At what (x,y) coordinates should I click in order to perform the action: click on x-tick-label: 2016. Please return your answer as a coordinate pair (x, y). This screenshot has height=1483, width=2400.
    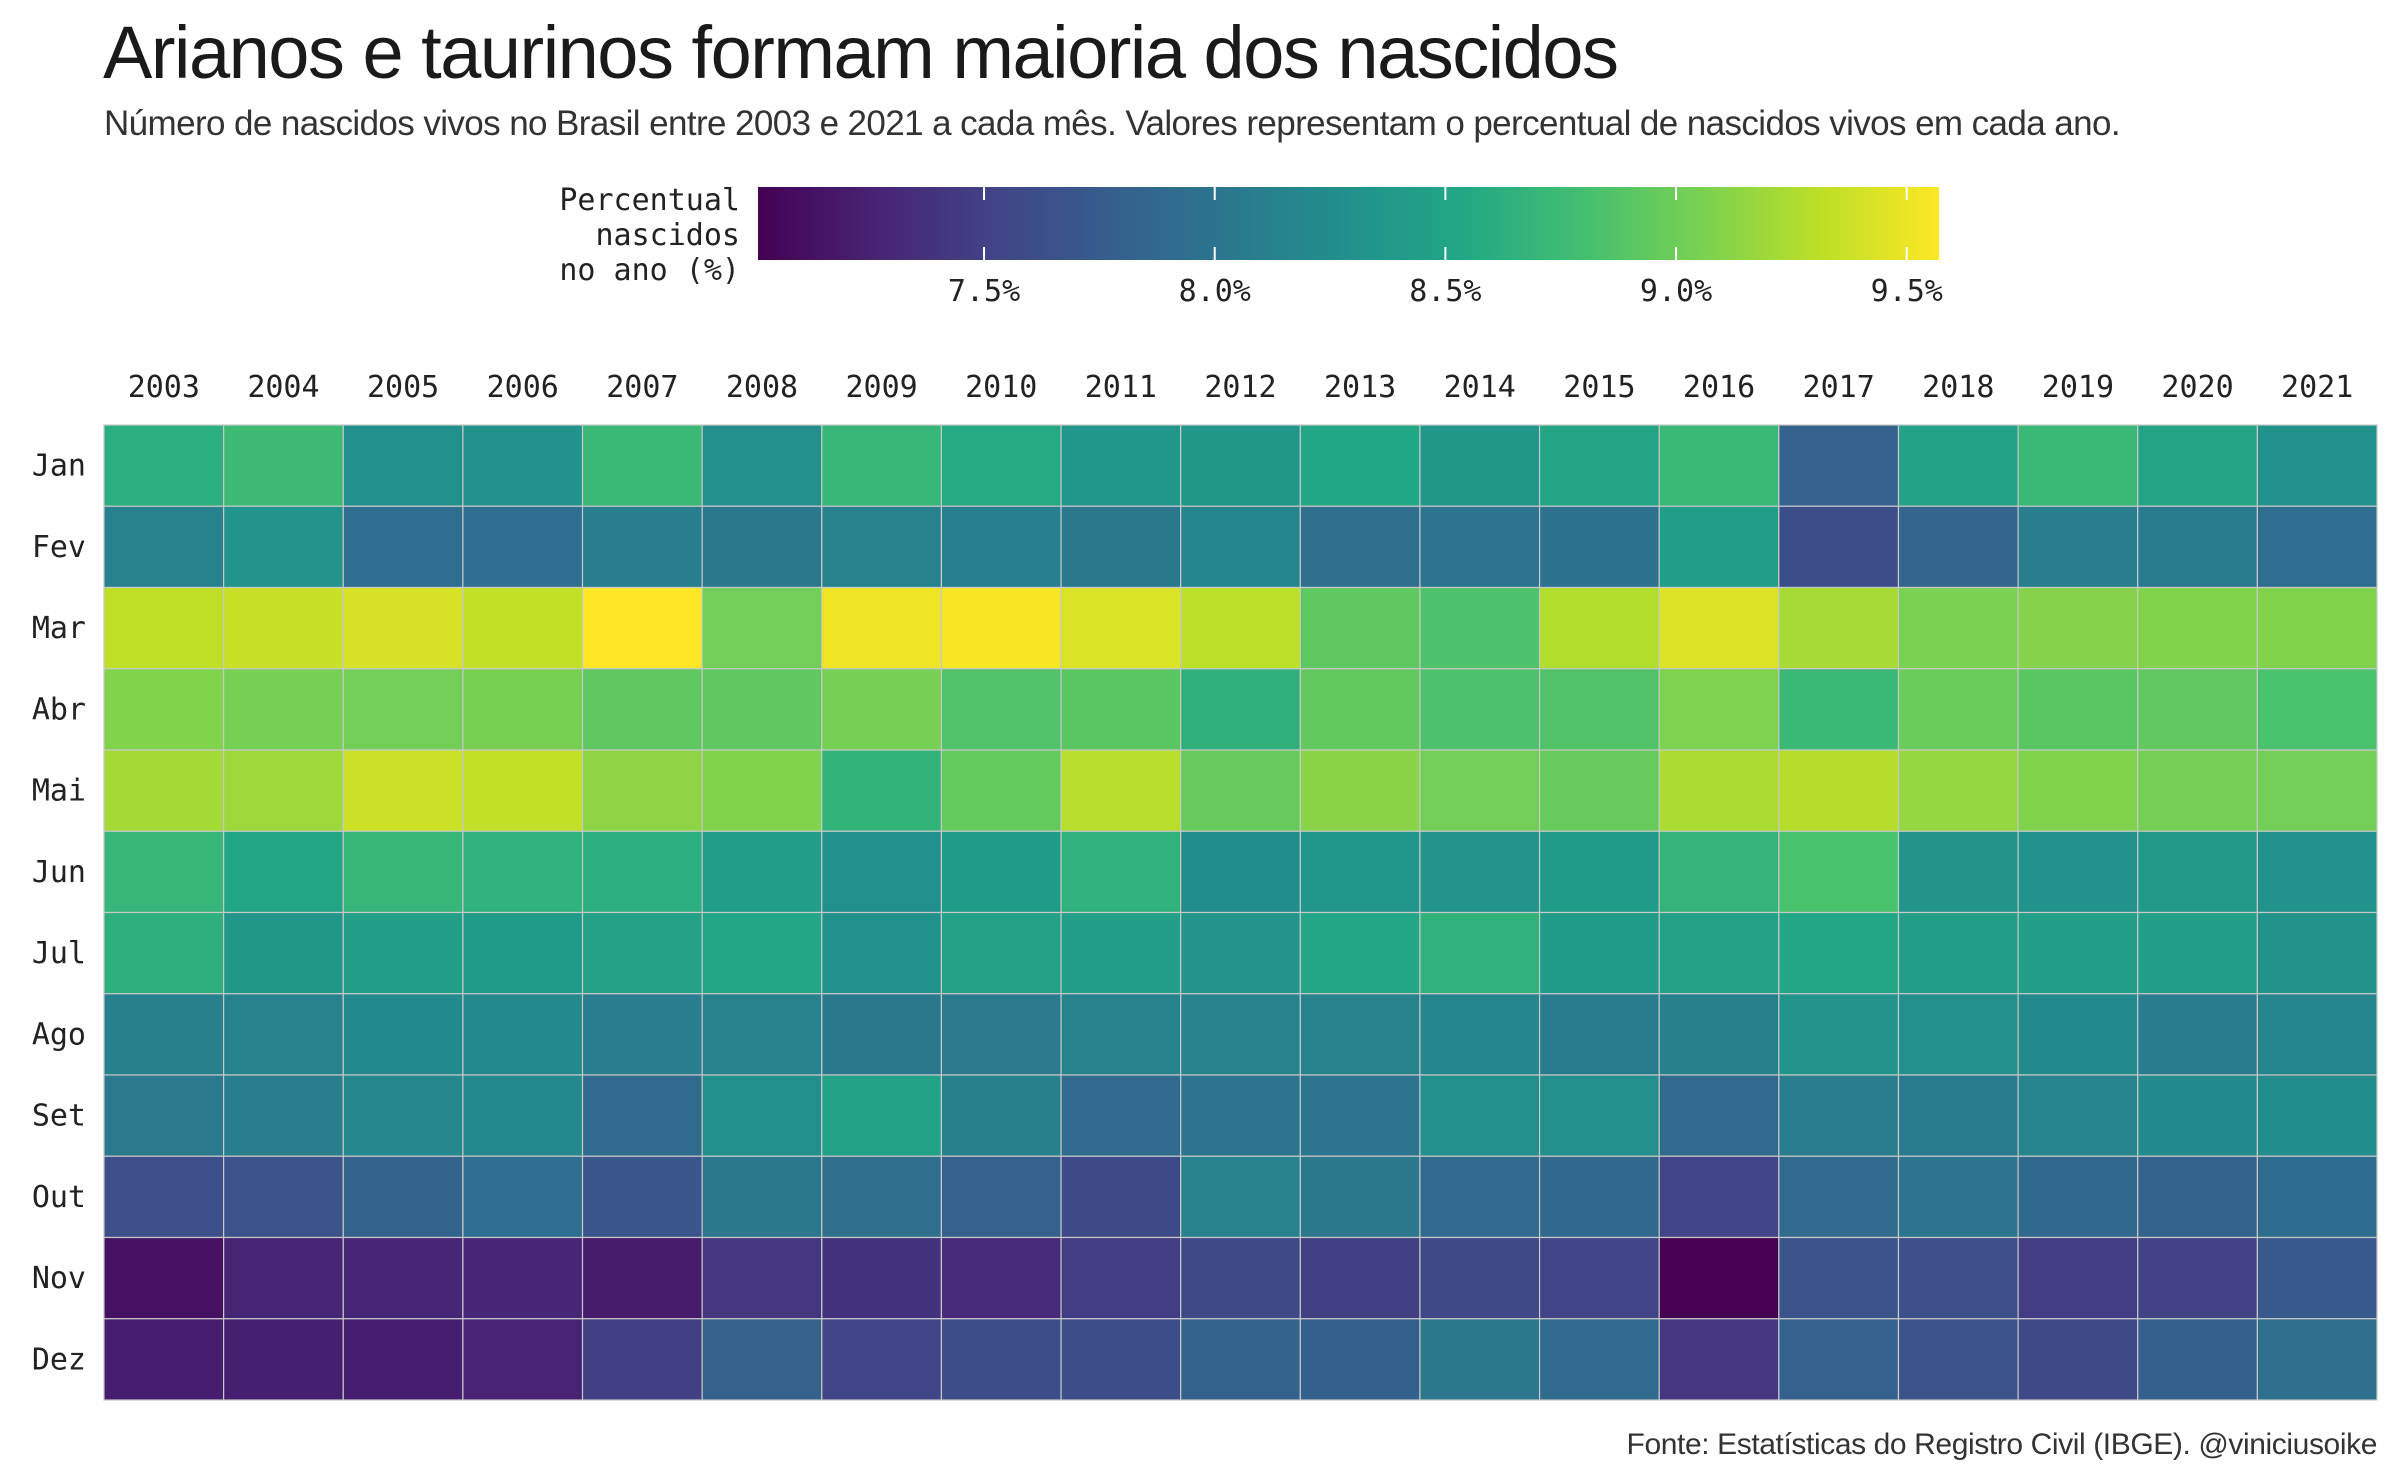
    Looking at the image, I should click on (1719, 387).